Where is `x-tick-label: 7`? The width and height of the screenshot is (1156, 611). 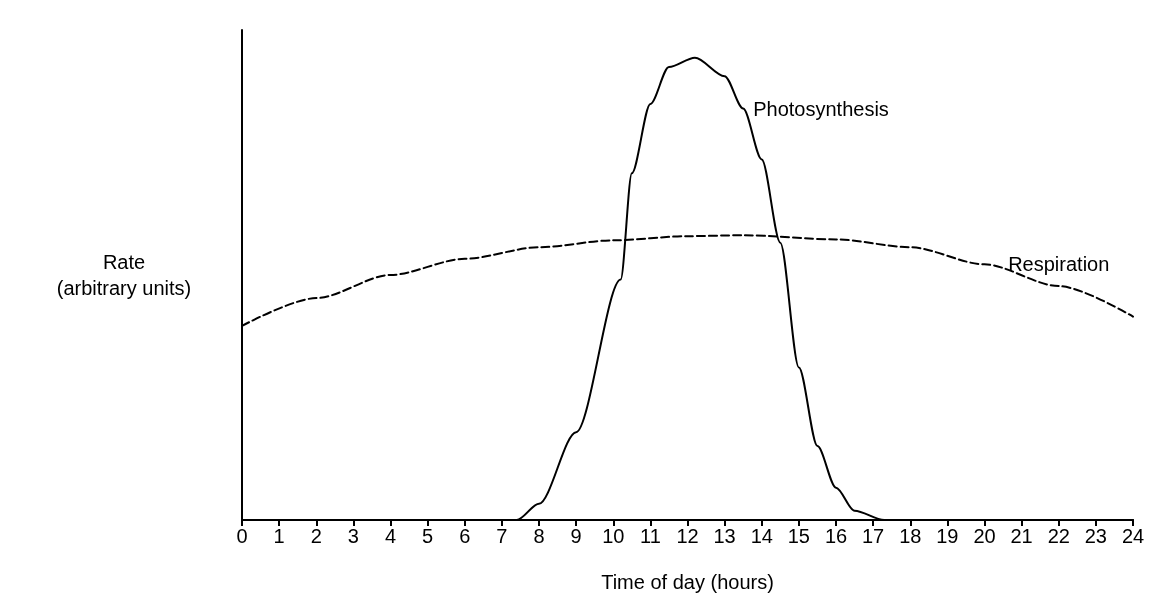
x-tick-label: 7 is located at coordinates (502, 536).